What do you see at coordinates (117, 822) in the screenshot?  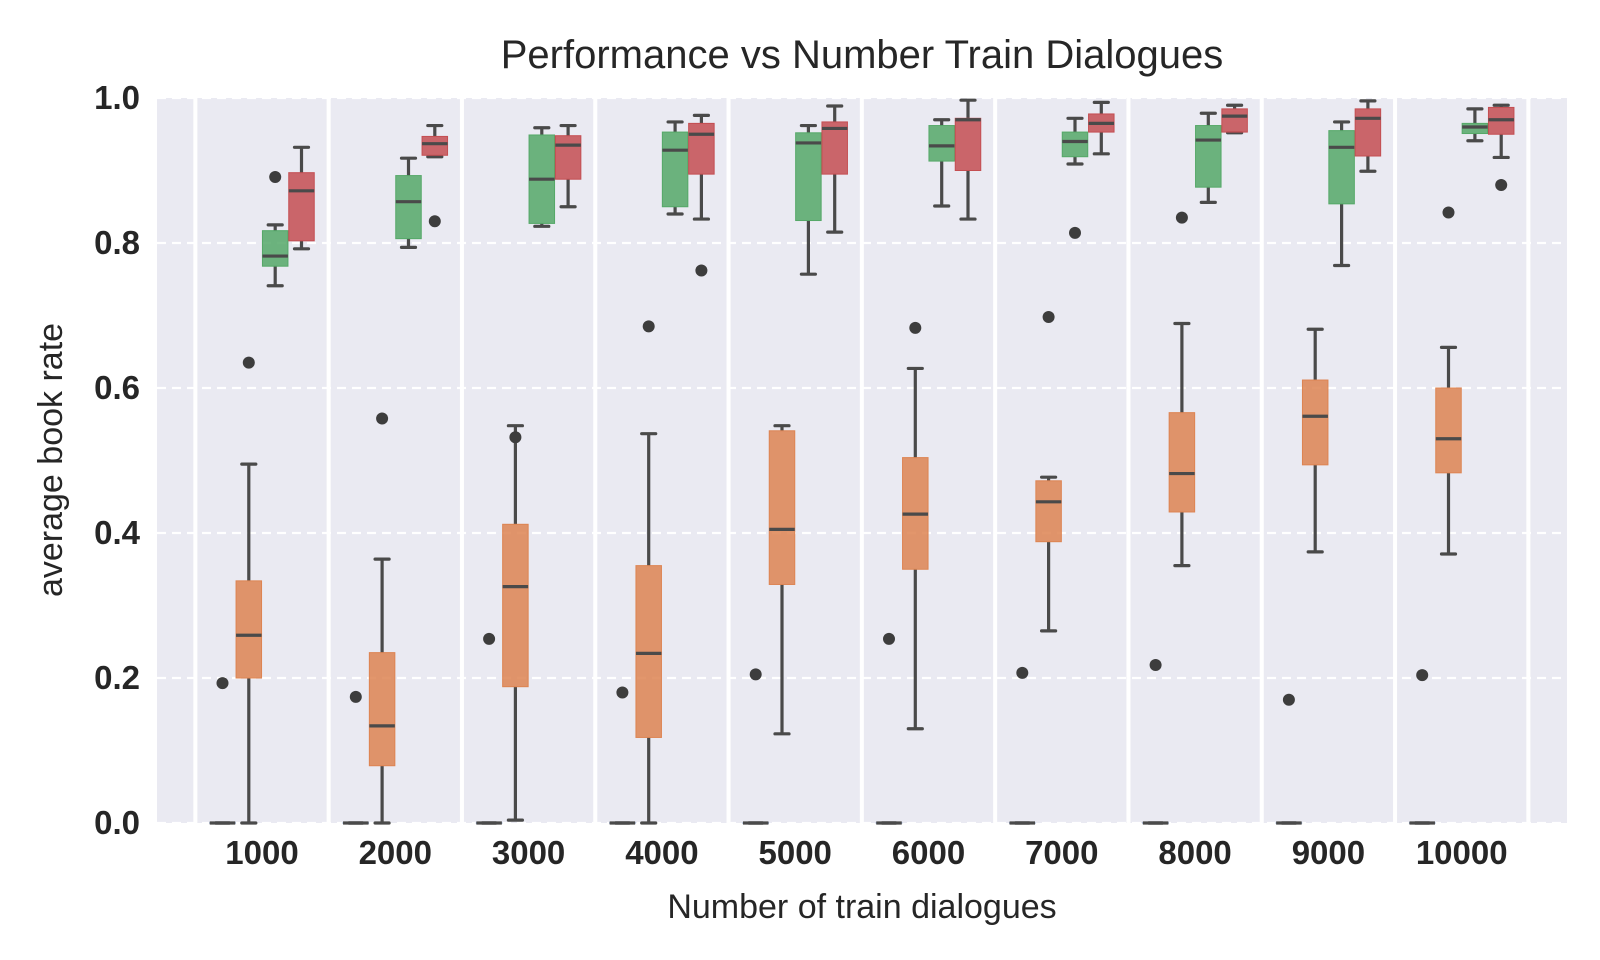 I see `y-tick-label-0: 0.0` at bounding box center [117, 822].